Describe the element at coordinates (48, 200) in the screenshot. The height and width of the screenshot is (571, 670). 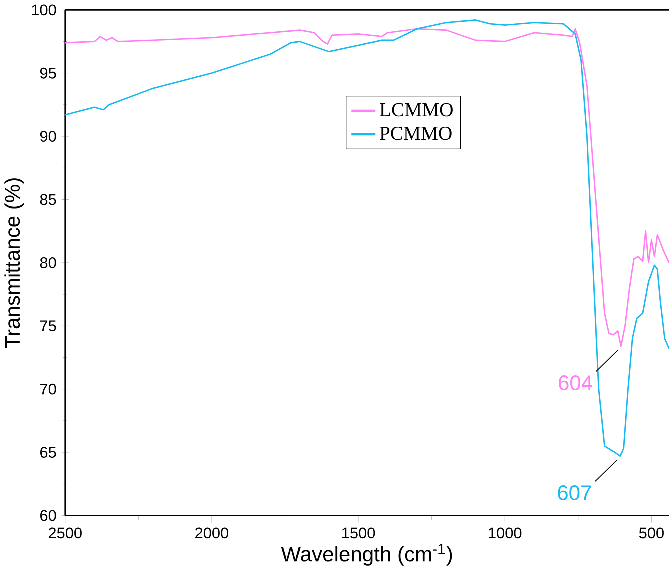
I see `y-tick-label: 85` at that location.